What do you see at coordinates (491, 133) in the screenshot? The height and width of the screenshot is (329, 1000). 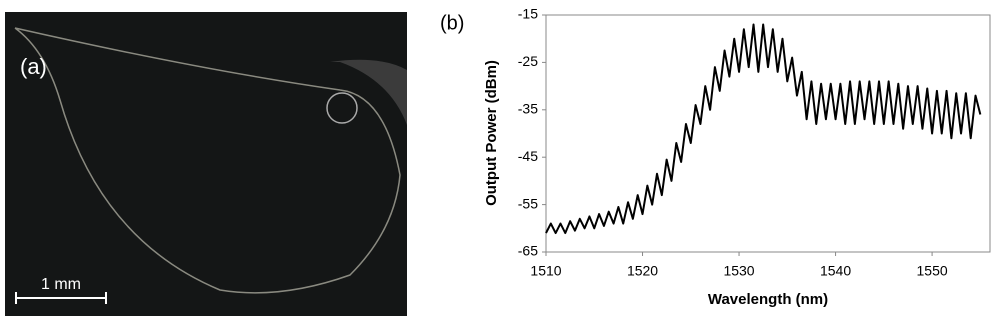 I see `y-axis-label: Output Power (dBm)` at bounding box center [491, 133].